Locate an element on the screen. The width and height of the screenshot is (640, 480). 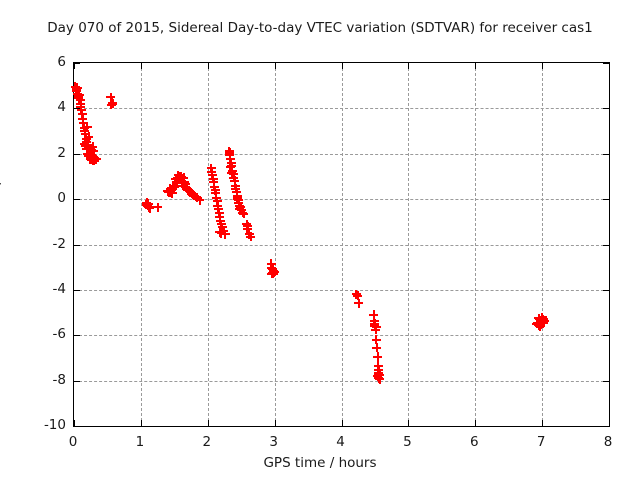
y-tick-label: -8 is located at coordinates (59, 379).